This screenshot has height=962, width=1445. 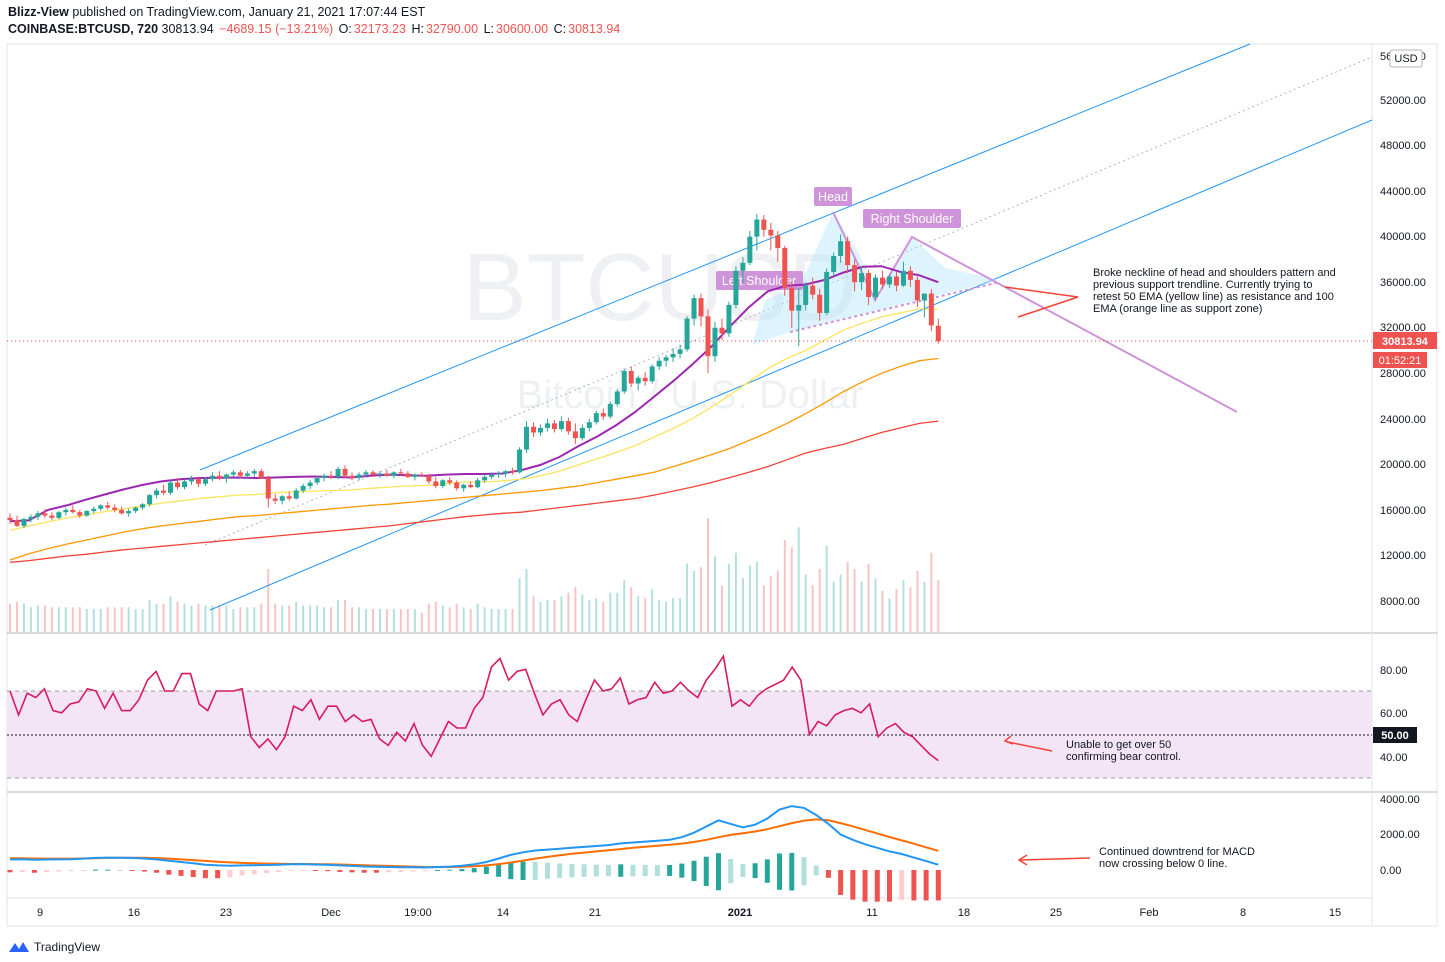 I want to click on price-tick: 28000.00, so click(x=1403, y=374).